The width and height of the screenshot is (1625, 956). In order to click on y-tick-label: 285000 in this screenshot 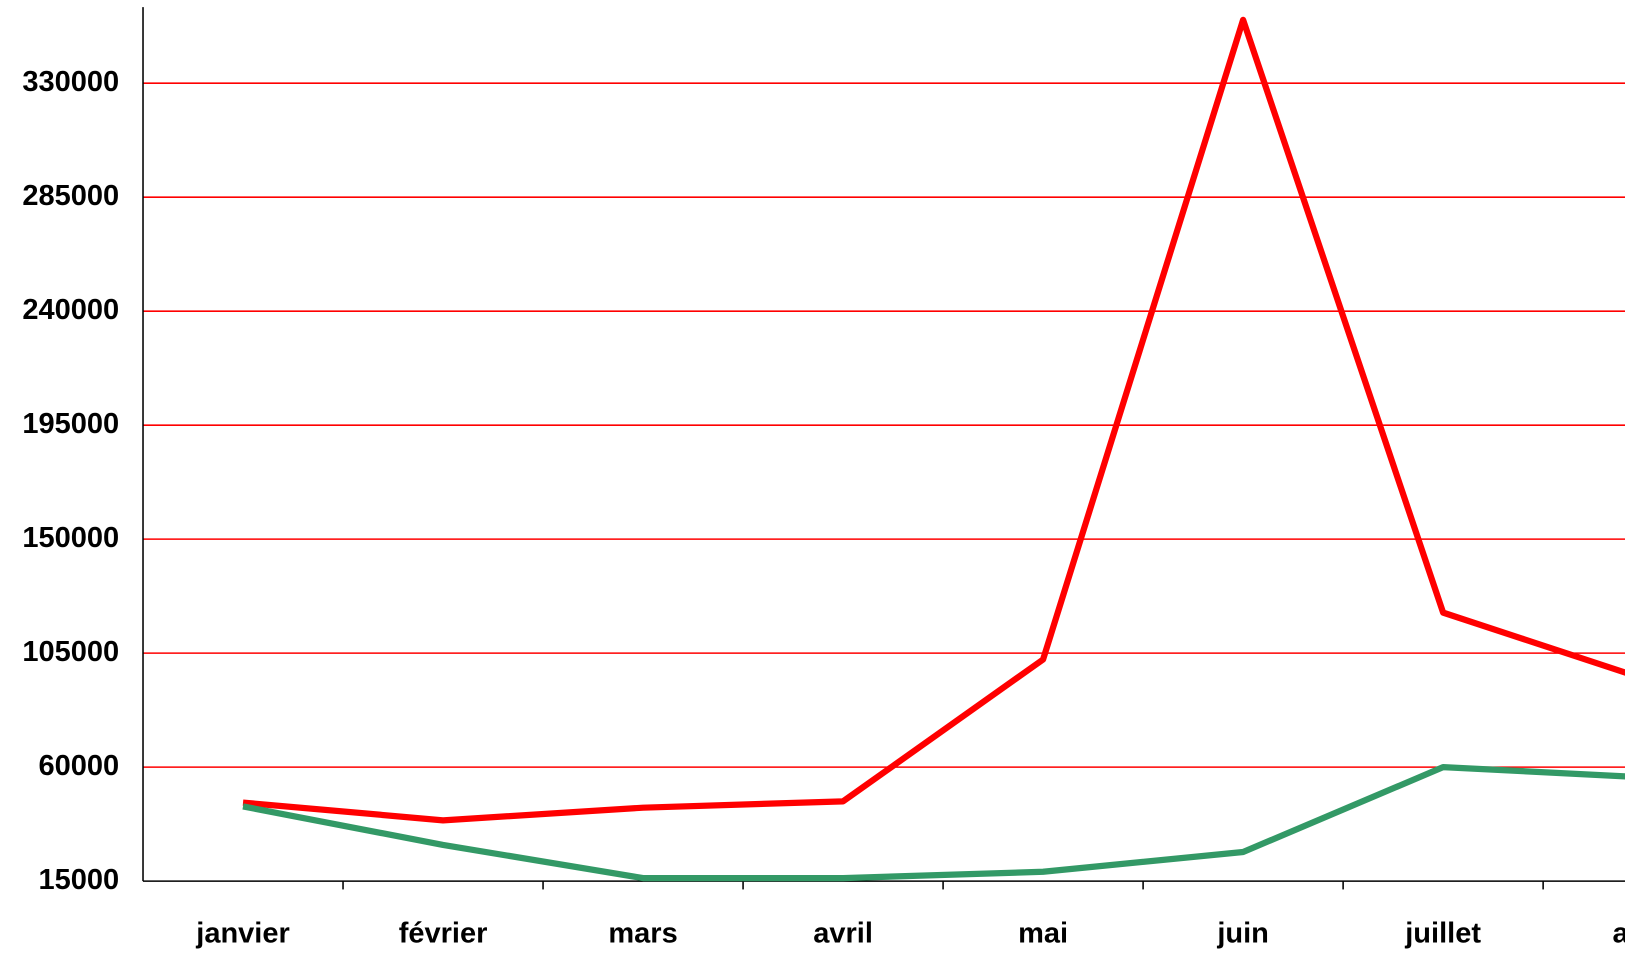, I will do `click(70, 196)`.